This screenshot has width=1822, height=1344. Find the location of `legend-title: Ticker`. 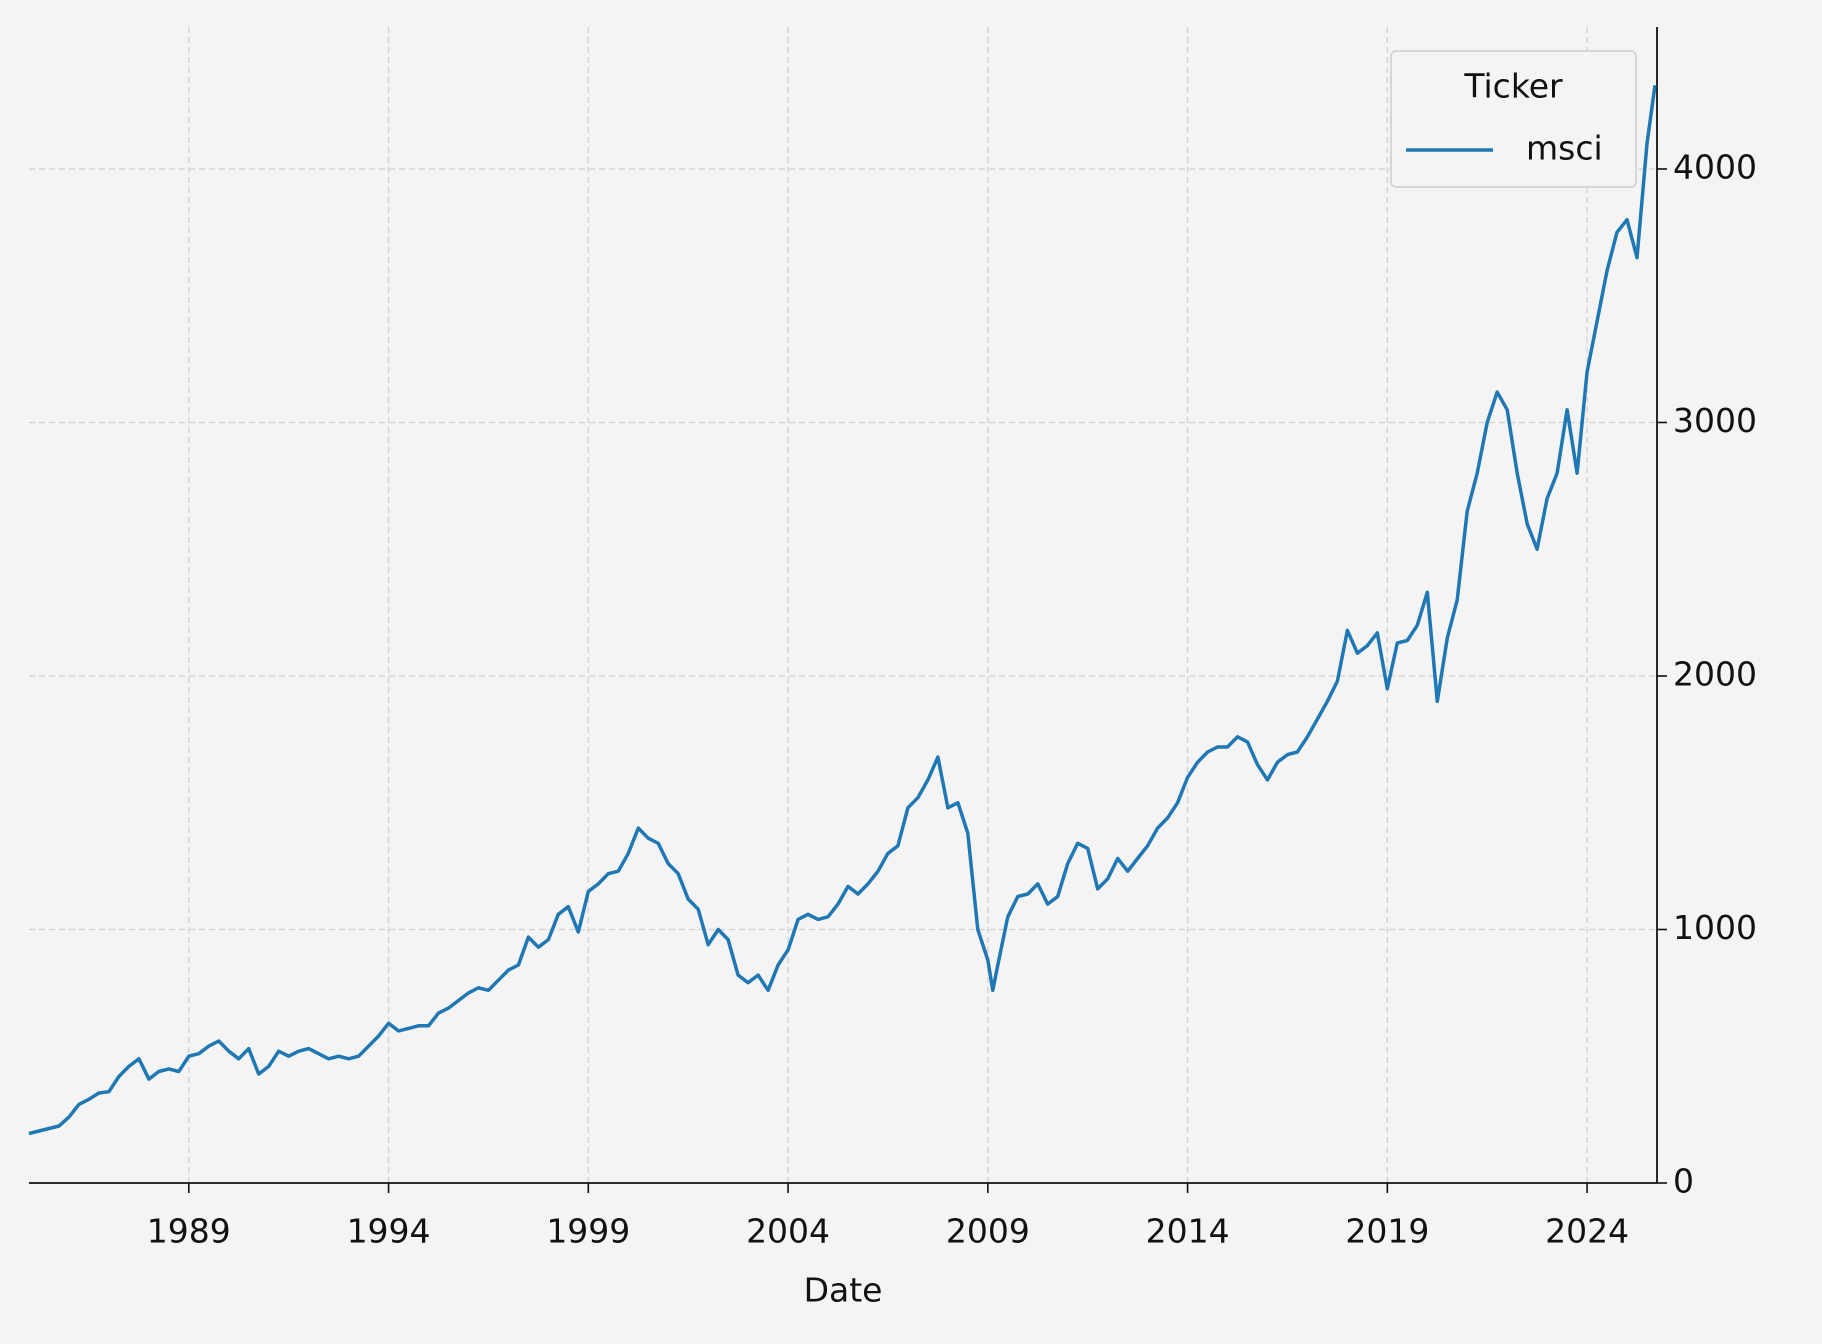

legend-title: Ticker is located at coordinates (1513, 86).